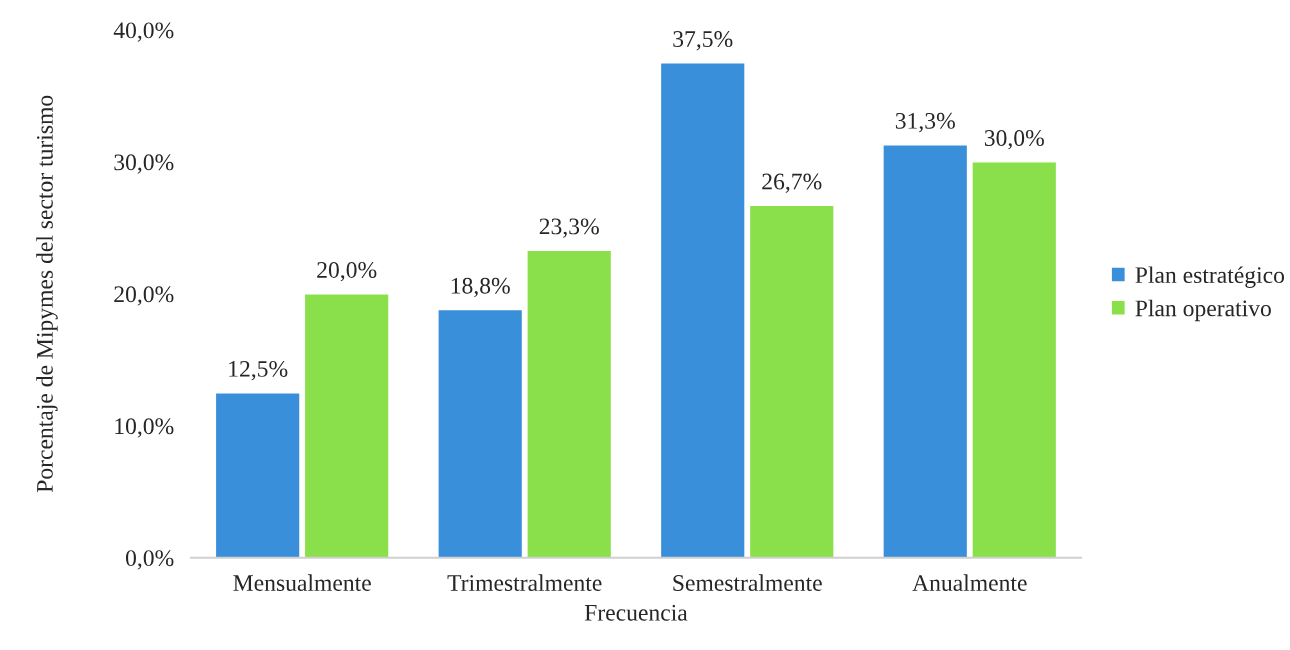  What do you see at coordinates (1203, 310) in the screenshot?
I see `legend-label: Plan operativo` at bounding box center [1203, 310].